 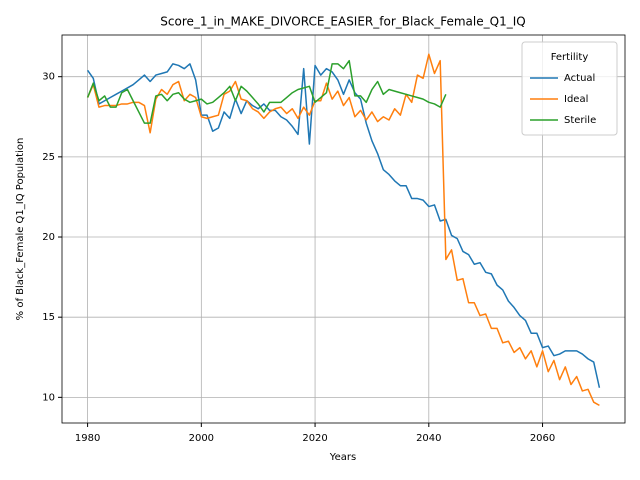 What do you see at coordinates (314, 438) in the screenshot?
I see `x-tick-label: 2020` at bounding box center [314, 438].